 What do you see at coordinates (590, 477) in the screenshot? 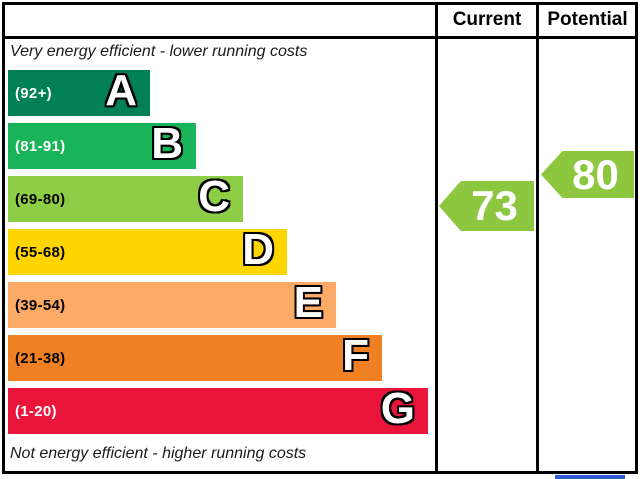
I see `cropped-blue-bar` at bounding box center [590, 477].